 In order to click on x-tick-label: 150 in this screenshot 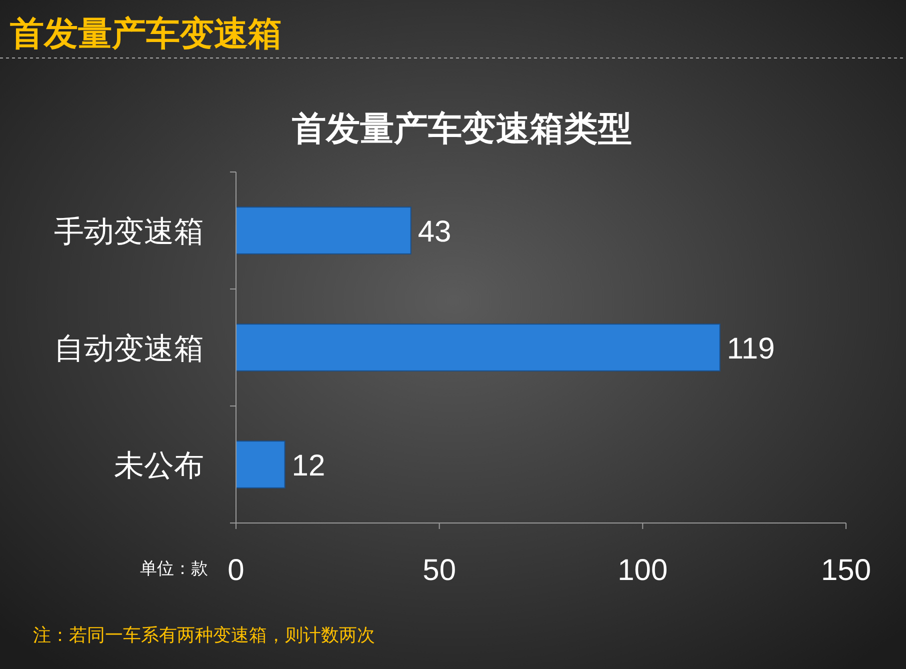, I will do `click(846, 570)`.